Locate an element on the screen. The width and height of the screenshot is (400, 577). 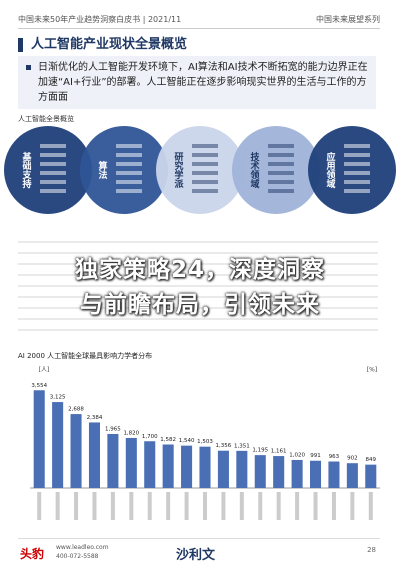
diagram-label: 算法 is located at coordinates (102, 170).